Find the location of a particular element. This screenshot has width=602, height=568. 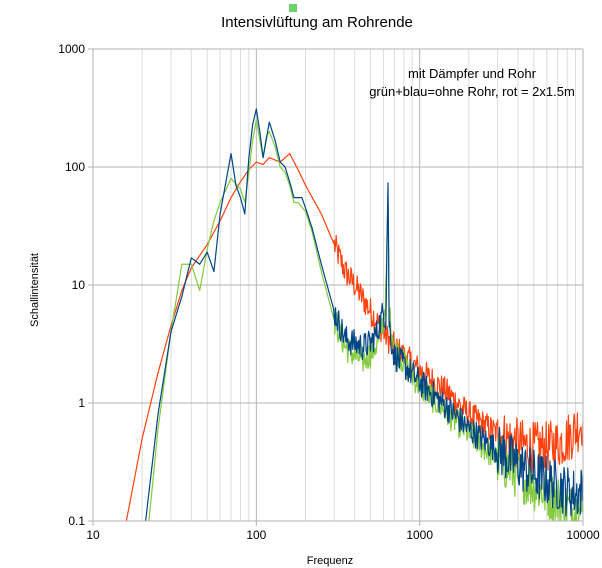

x-tick-label: 10 is located at coordinates (93, 535).